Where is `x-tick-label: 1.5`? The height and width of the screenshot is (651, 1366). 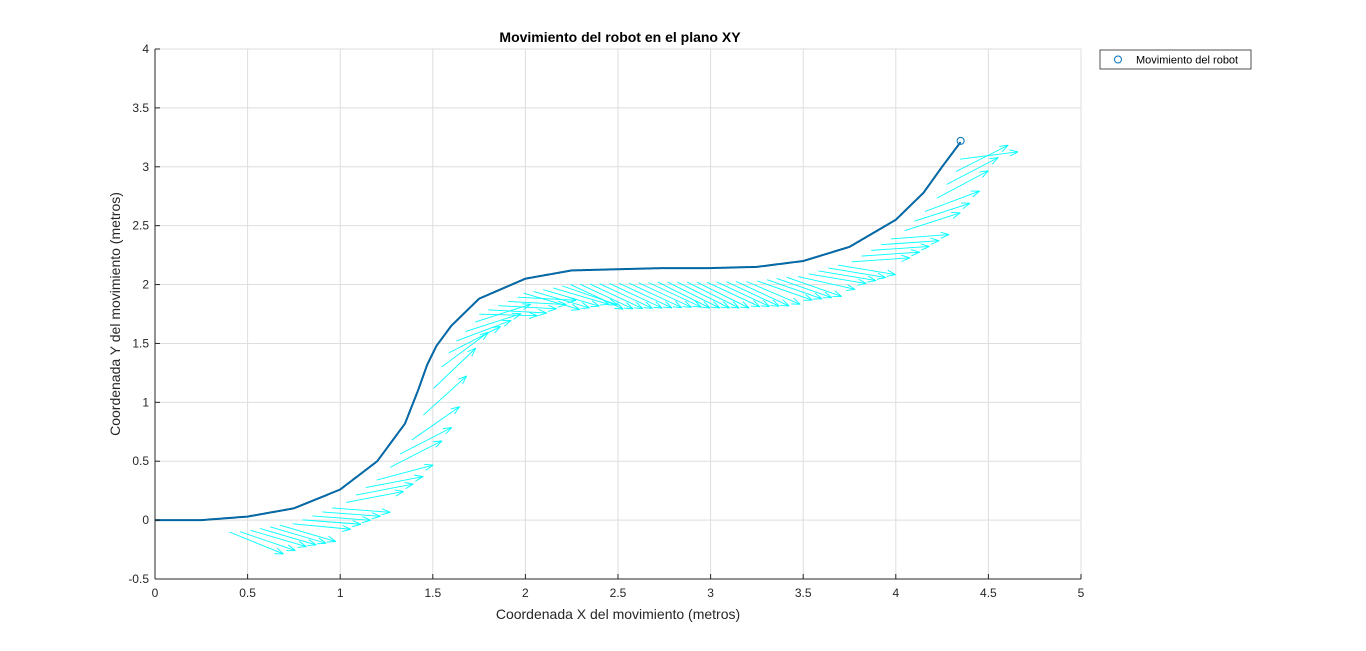 x-tick-label: 1.5 is located at coordinates (432, 593).